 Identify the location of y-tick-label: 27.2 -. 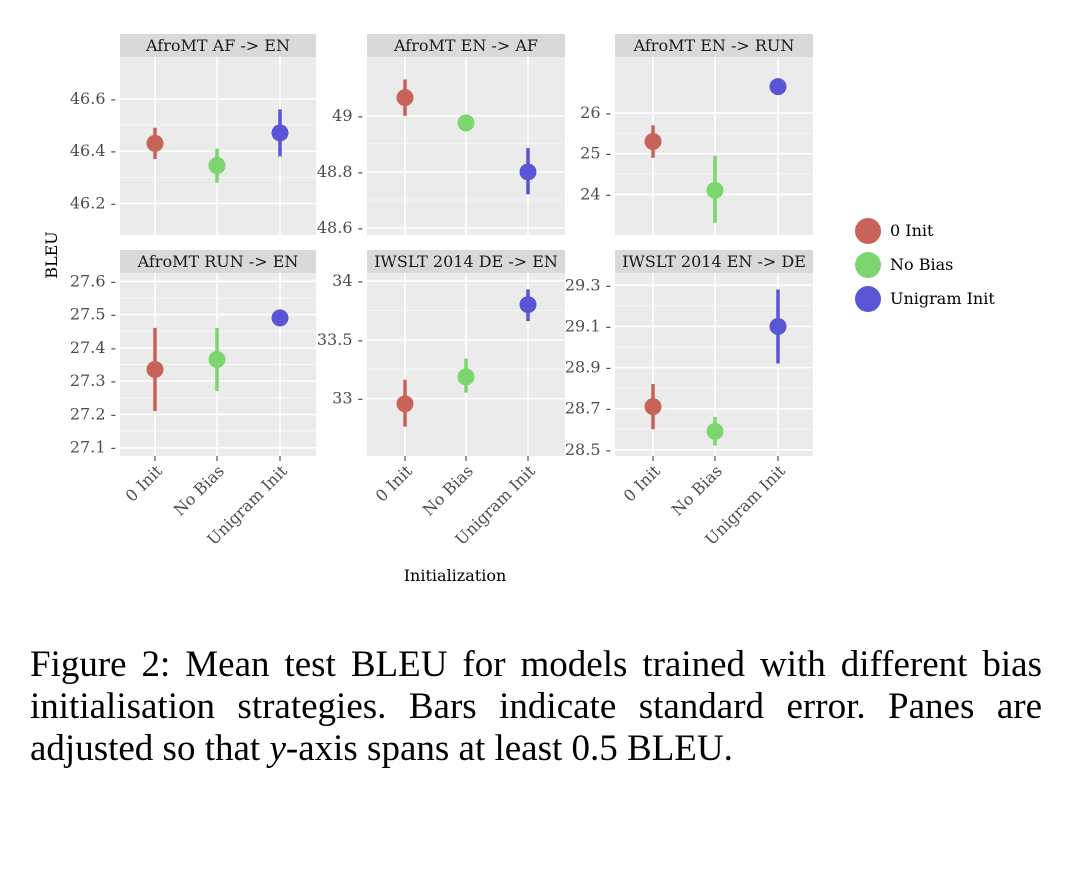
(93, 413).